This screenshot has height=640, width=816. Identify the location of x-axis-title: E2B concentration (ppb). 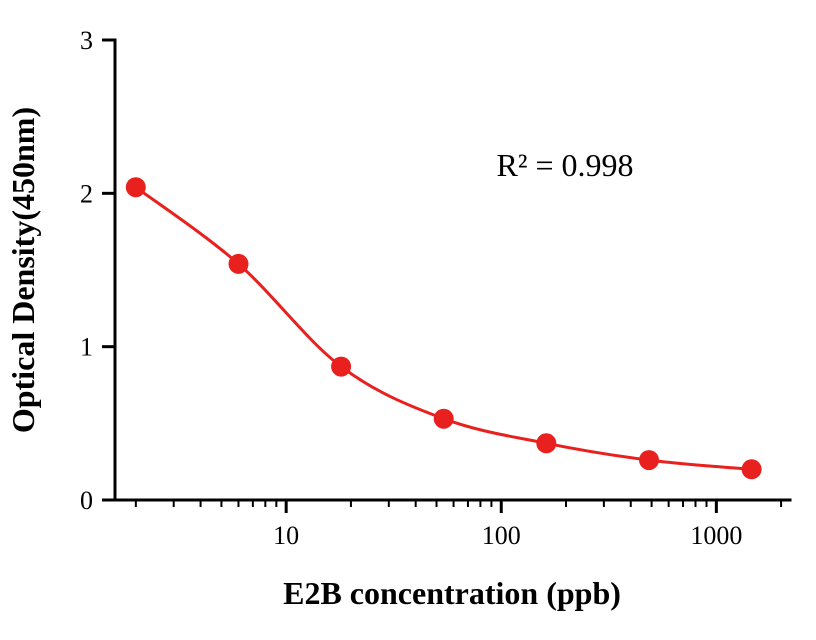
(452, 593).